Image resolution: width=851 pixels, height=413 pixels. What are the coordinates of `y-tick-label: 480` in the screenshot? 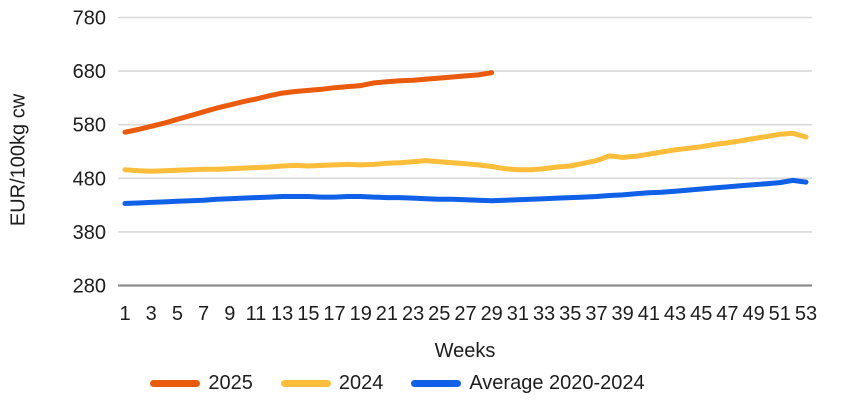 It's located at (89, 179).